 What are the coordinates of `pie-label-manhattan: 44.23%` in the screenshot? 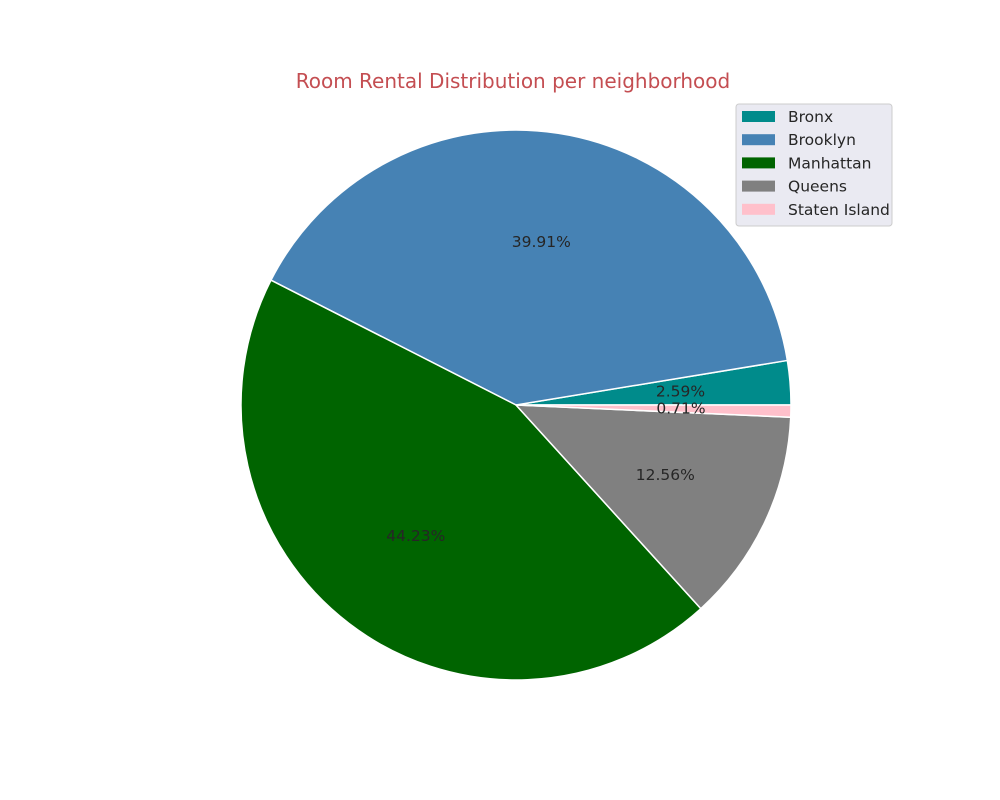 It's located at (415, 536).